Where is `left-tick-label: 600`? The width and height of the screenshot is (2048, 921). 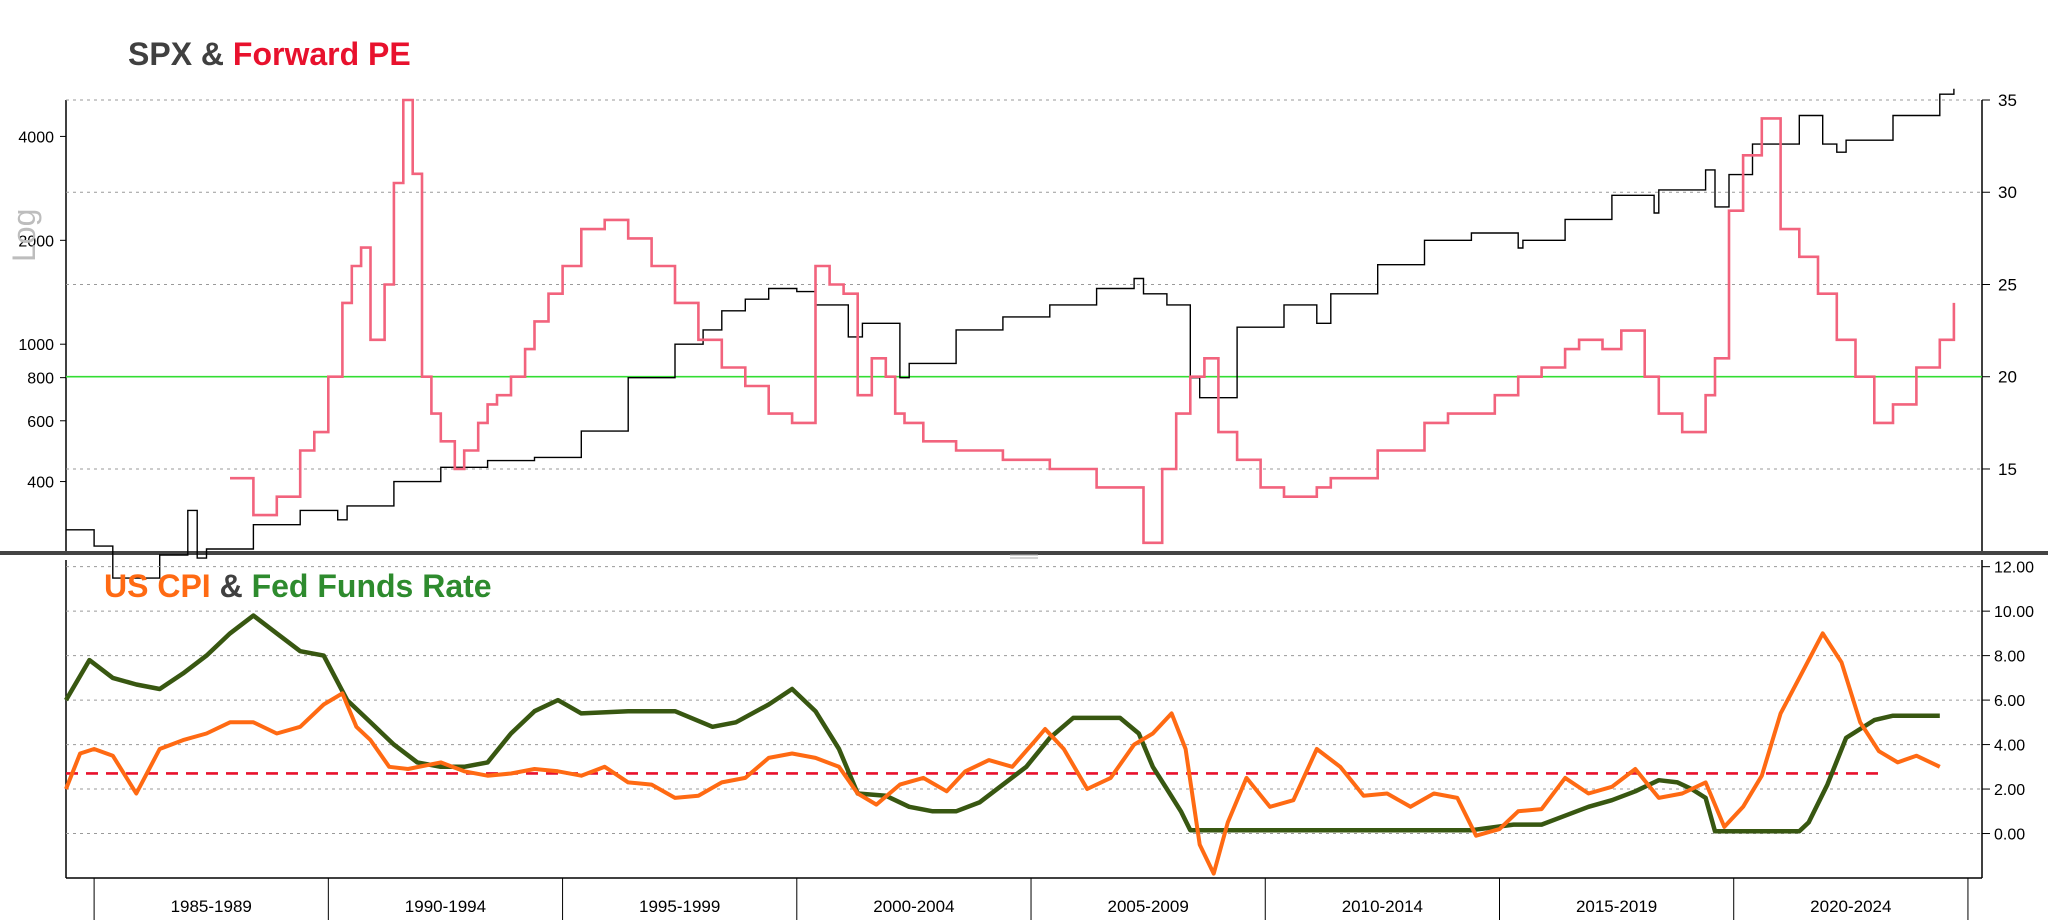 left-tick-label: 600 is located at coordinates (40, 422).